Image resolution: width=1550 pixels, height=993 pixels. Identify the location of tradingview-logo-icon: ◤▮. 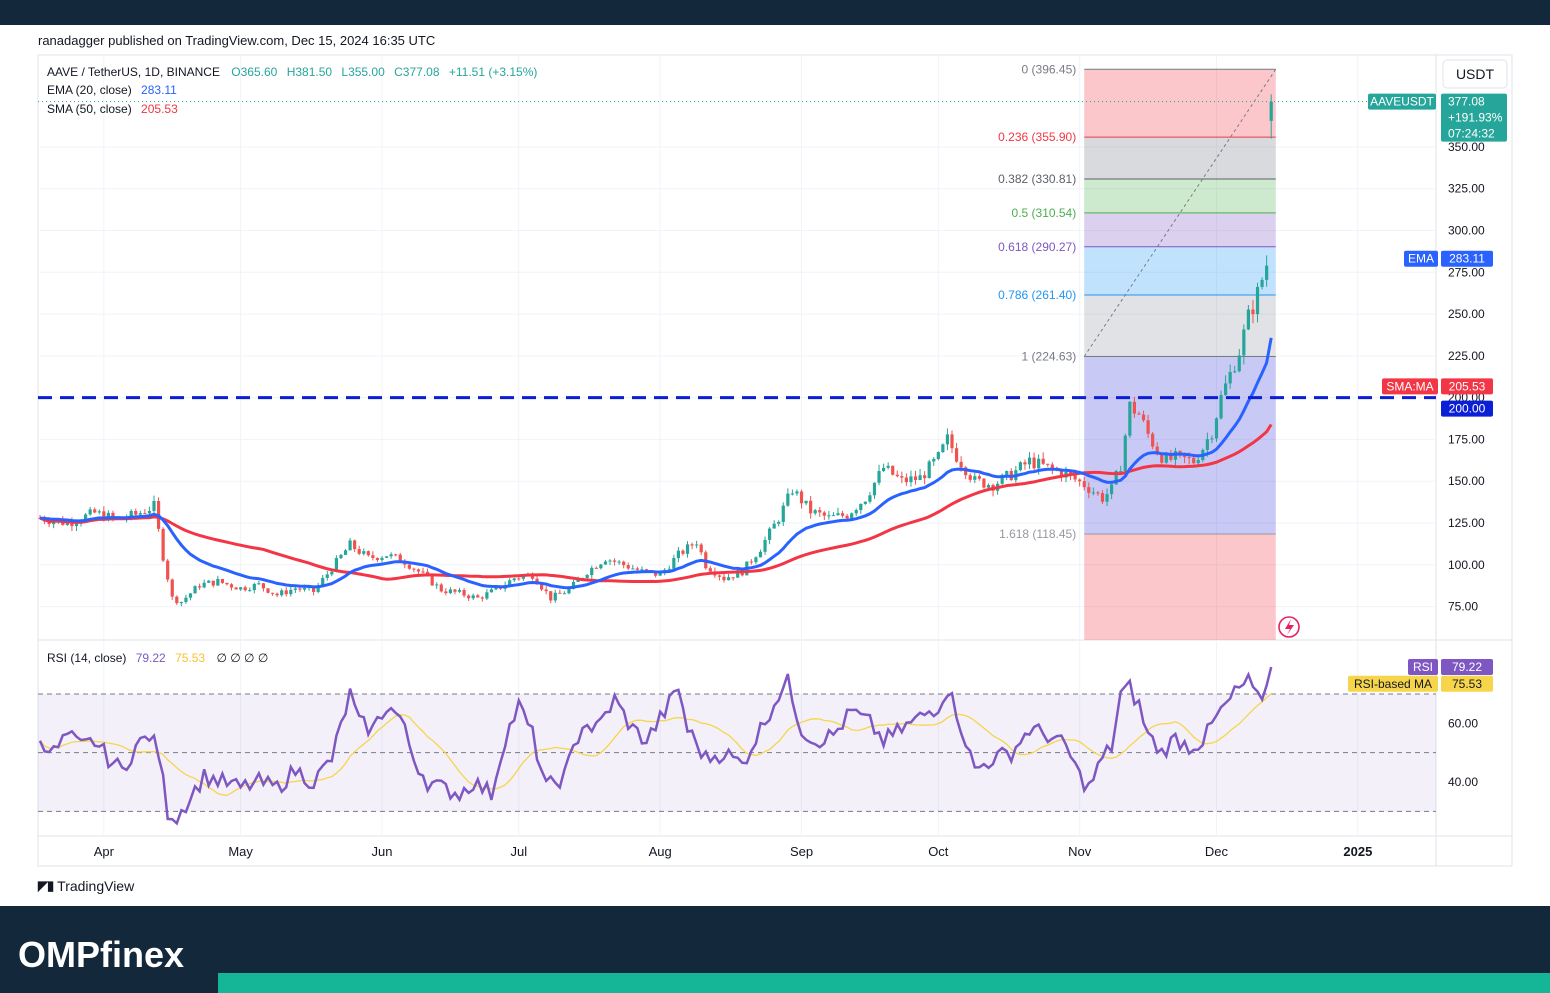
(46, 885).